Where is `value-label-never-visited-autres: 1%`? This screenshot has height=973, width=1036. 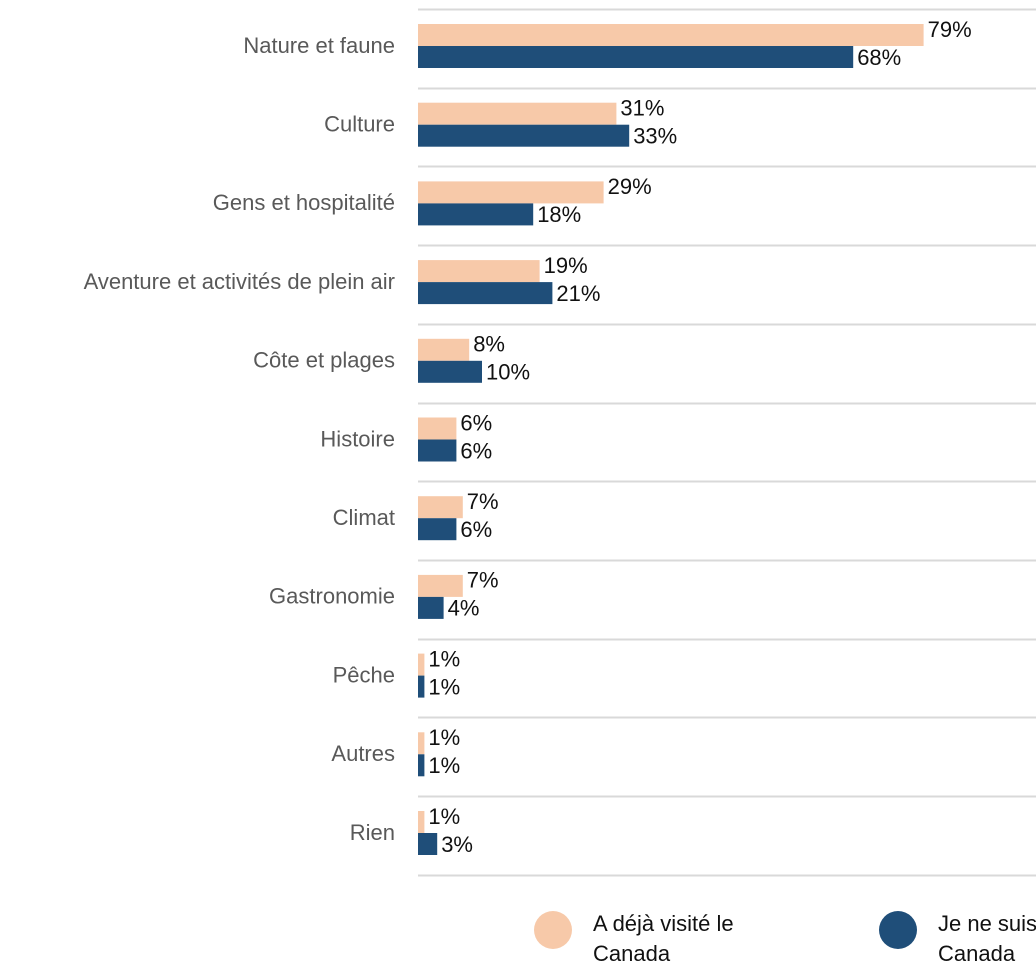 value-label-never-visited-autres: 1% is located at coordinates (444, 765).